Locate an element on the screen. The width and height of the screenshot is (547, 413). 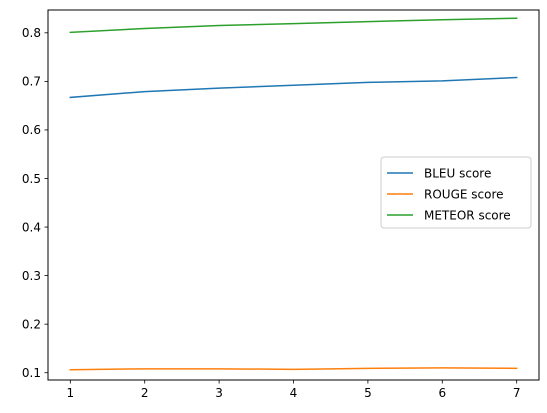
y-tick-label: 0.6 is located at coordinates (31, 130).